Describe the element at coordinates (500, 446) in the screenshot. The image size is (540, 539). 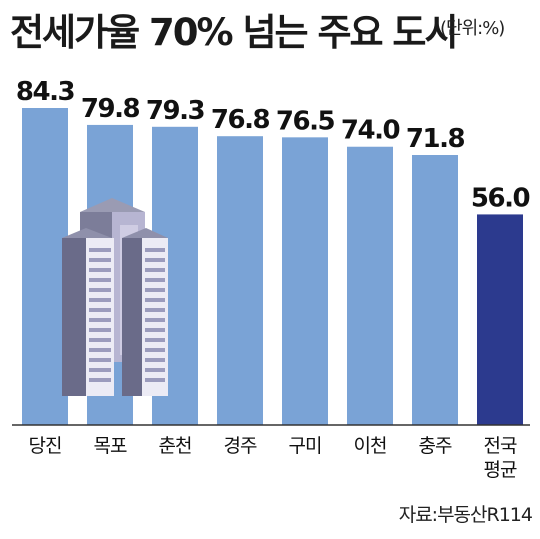
I see `category-label-7-line-0: 전국` at that location.